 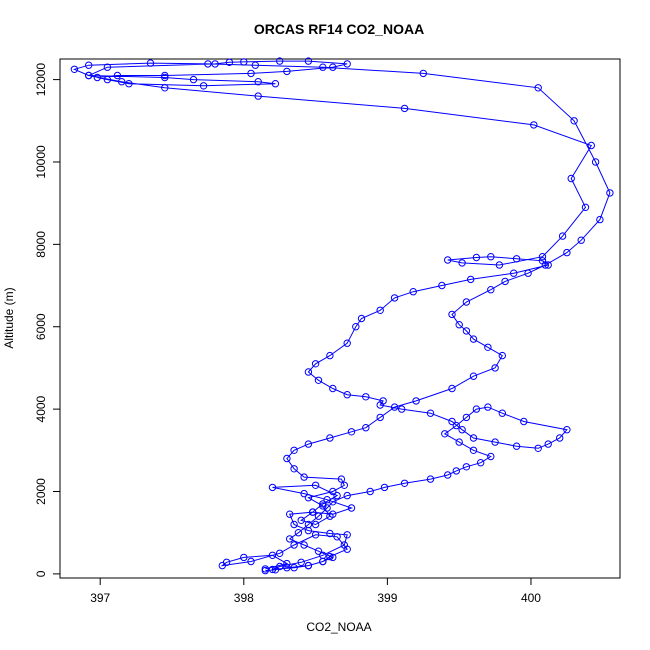 I want to click on y-axis: 0 2000 4000 6000 8000 10000 12000, so click(x=47, y=320).